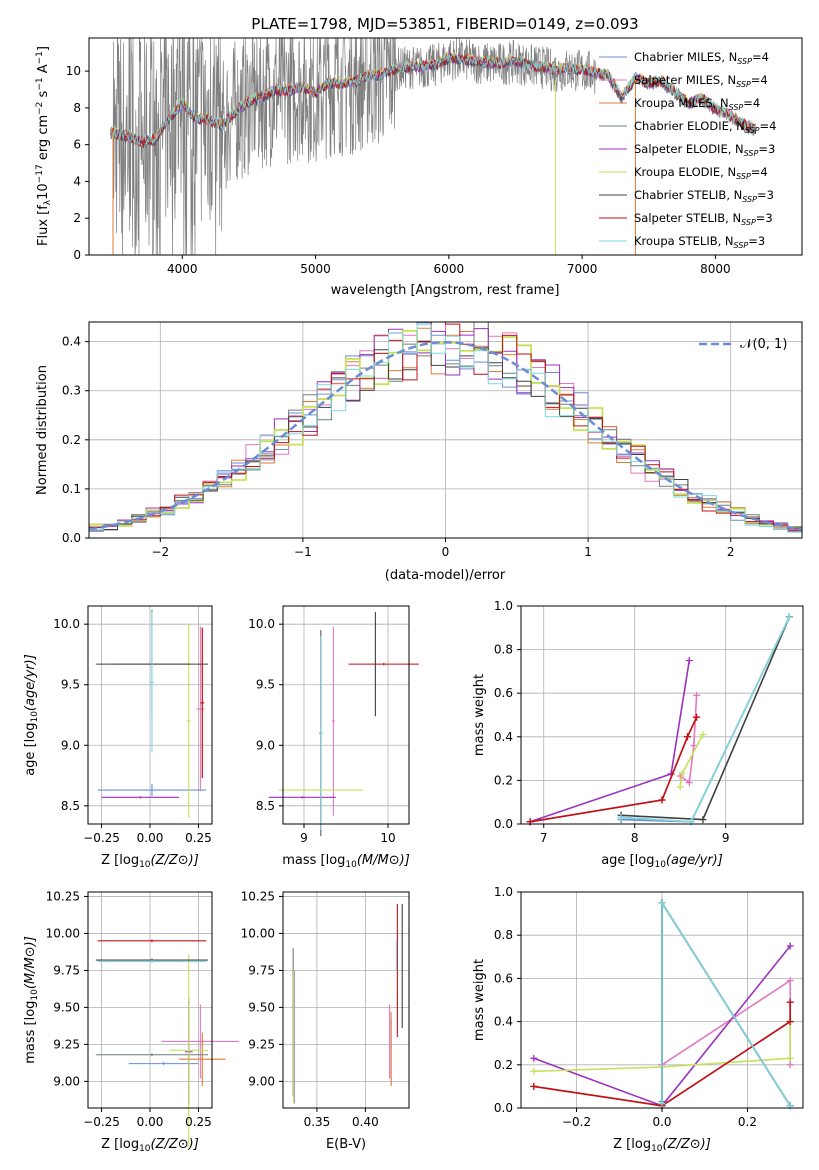 This screenshot has height=1170, width=819. What do you see at coordinates (635, 838) in the screenshot?
I see `xtick-label: 8` at bounding box center [635, 838].